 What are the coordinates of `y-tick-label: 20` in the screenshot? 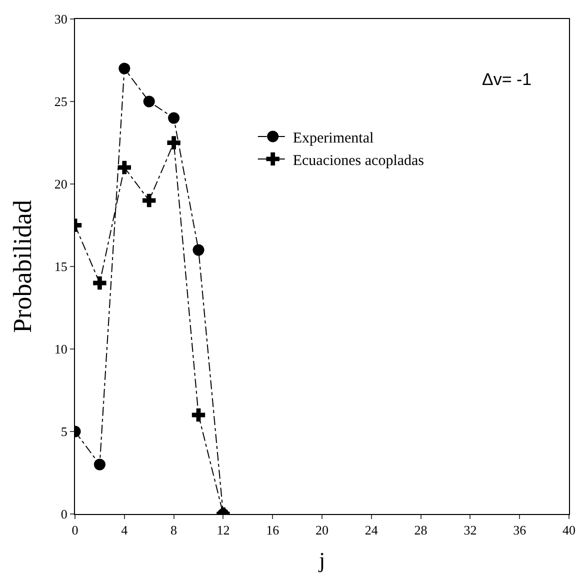 It's located at (61, 184).